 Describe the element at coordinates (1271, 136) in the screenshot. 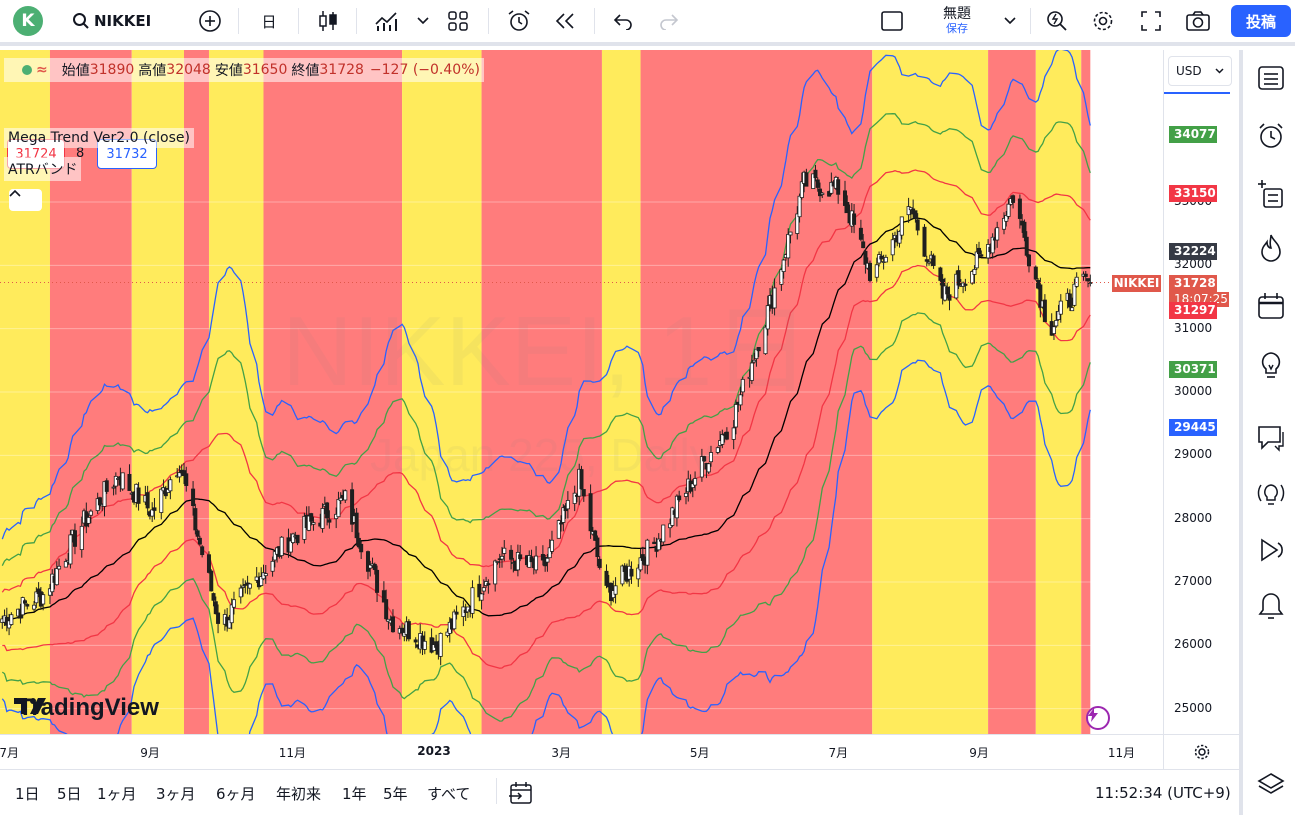

I see `alerts-button` at that location.